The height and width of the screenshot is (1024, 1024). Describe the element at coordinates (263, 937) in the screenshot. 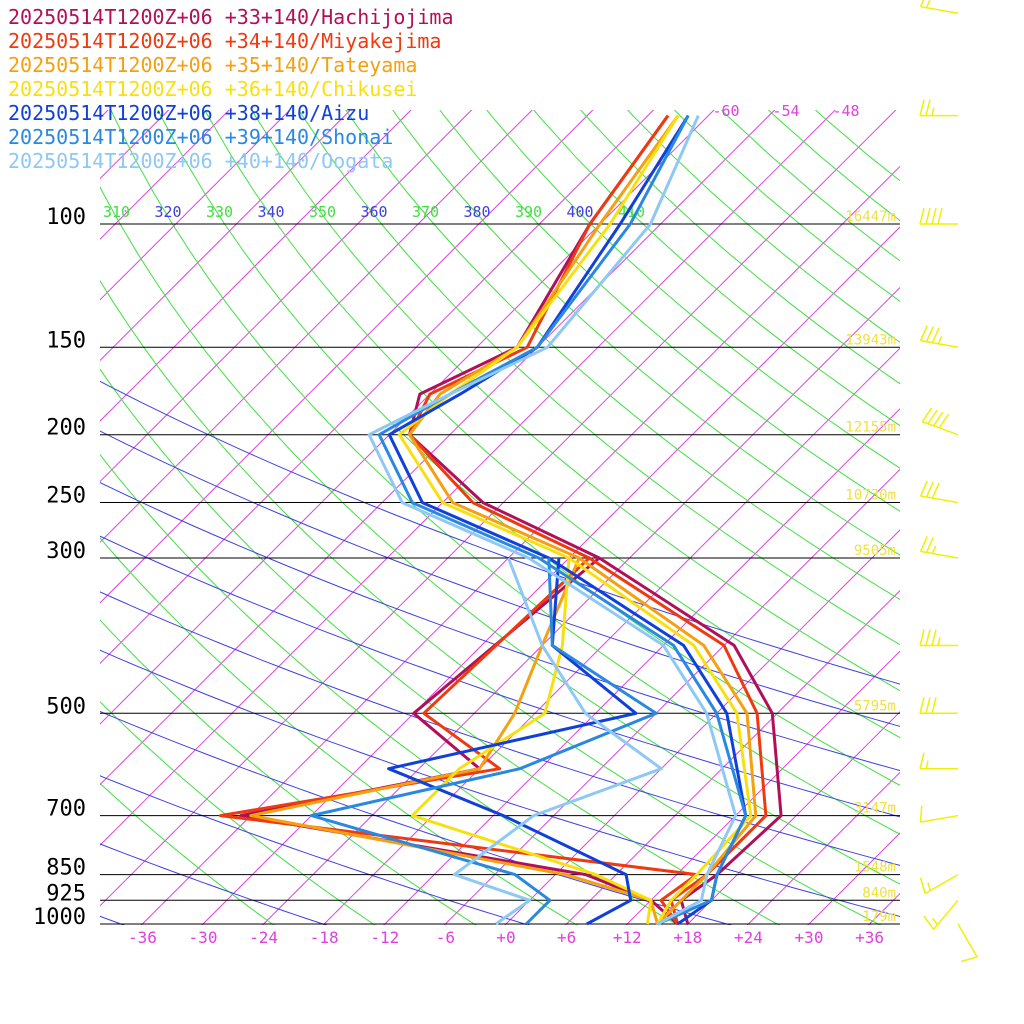

I see `temperature-tick-label: -24` at that location.